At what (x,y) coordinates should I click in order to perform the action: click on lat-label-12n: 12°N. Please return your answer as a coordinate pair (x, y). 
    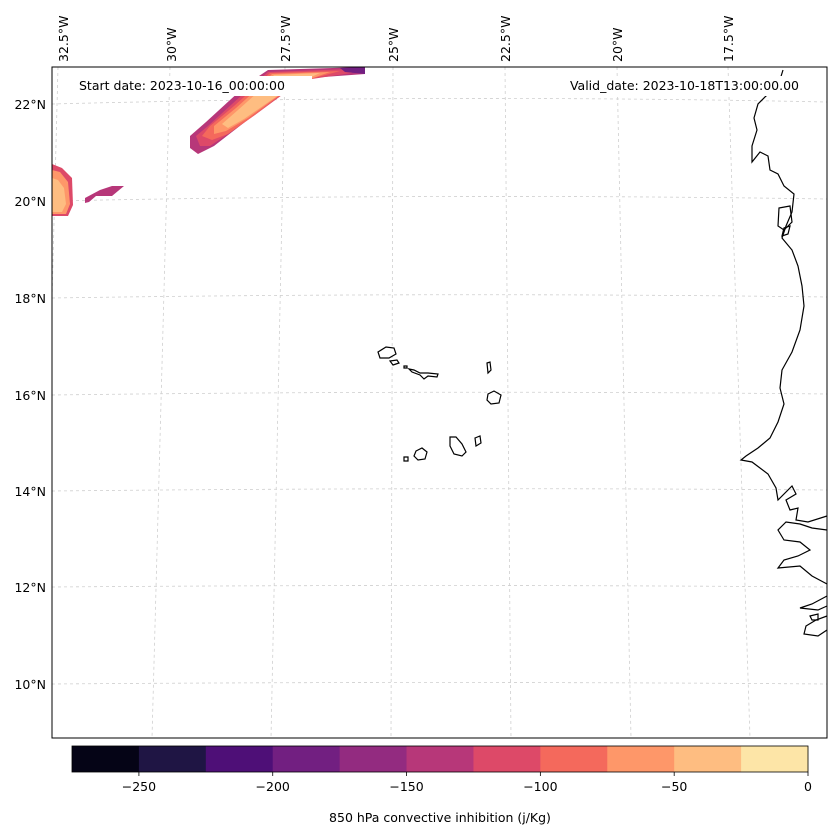
    Looking at the image, I should click on (30, 587).